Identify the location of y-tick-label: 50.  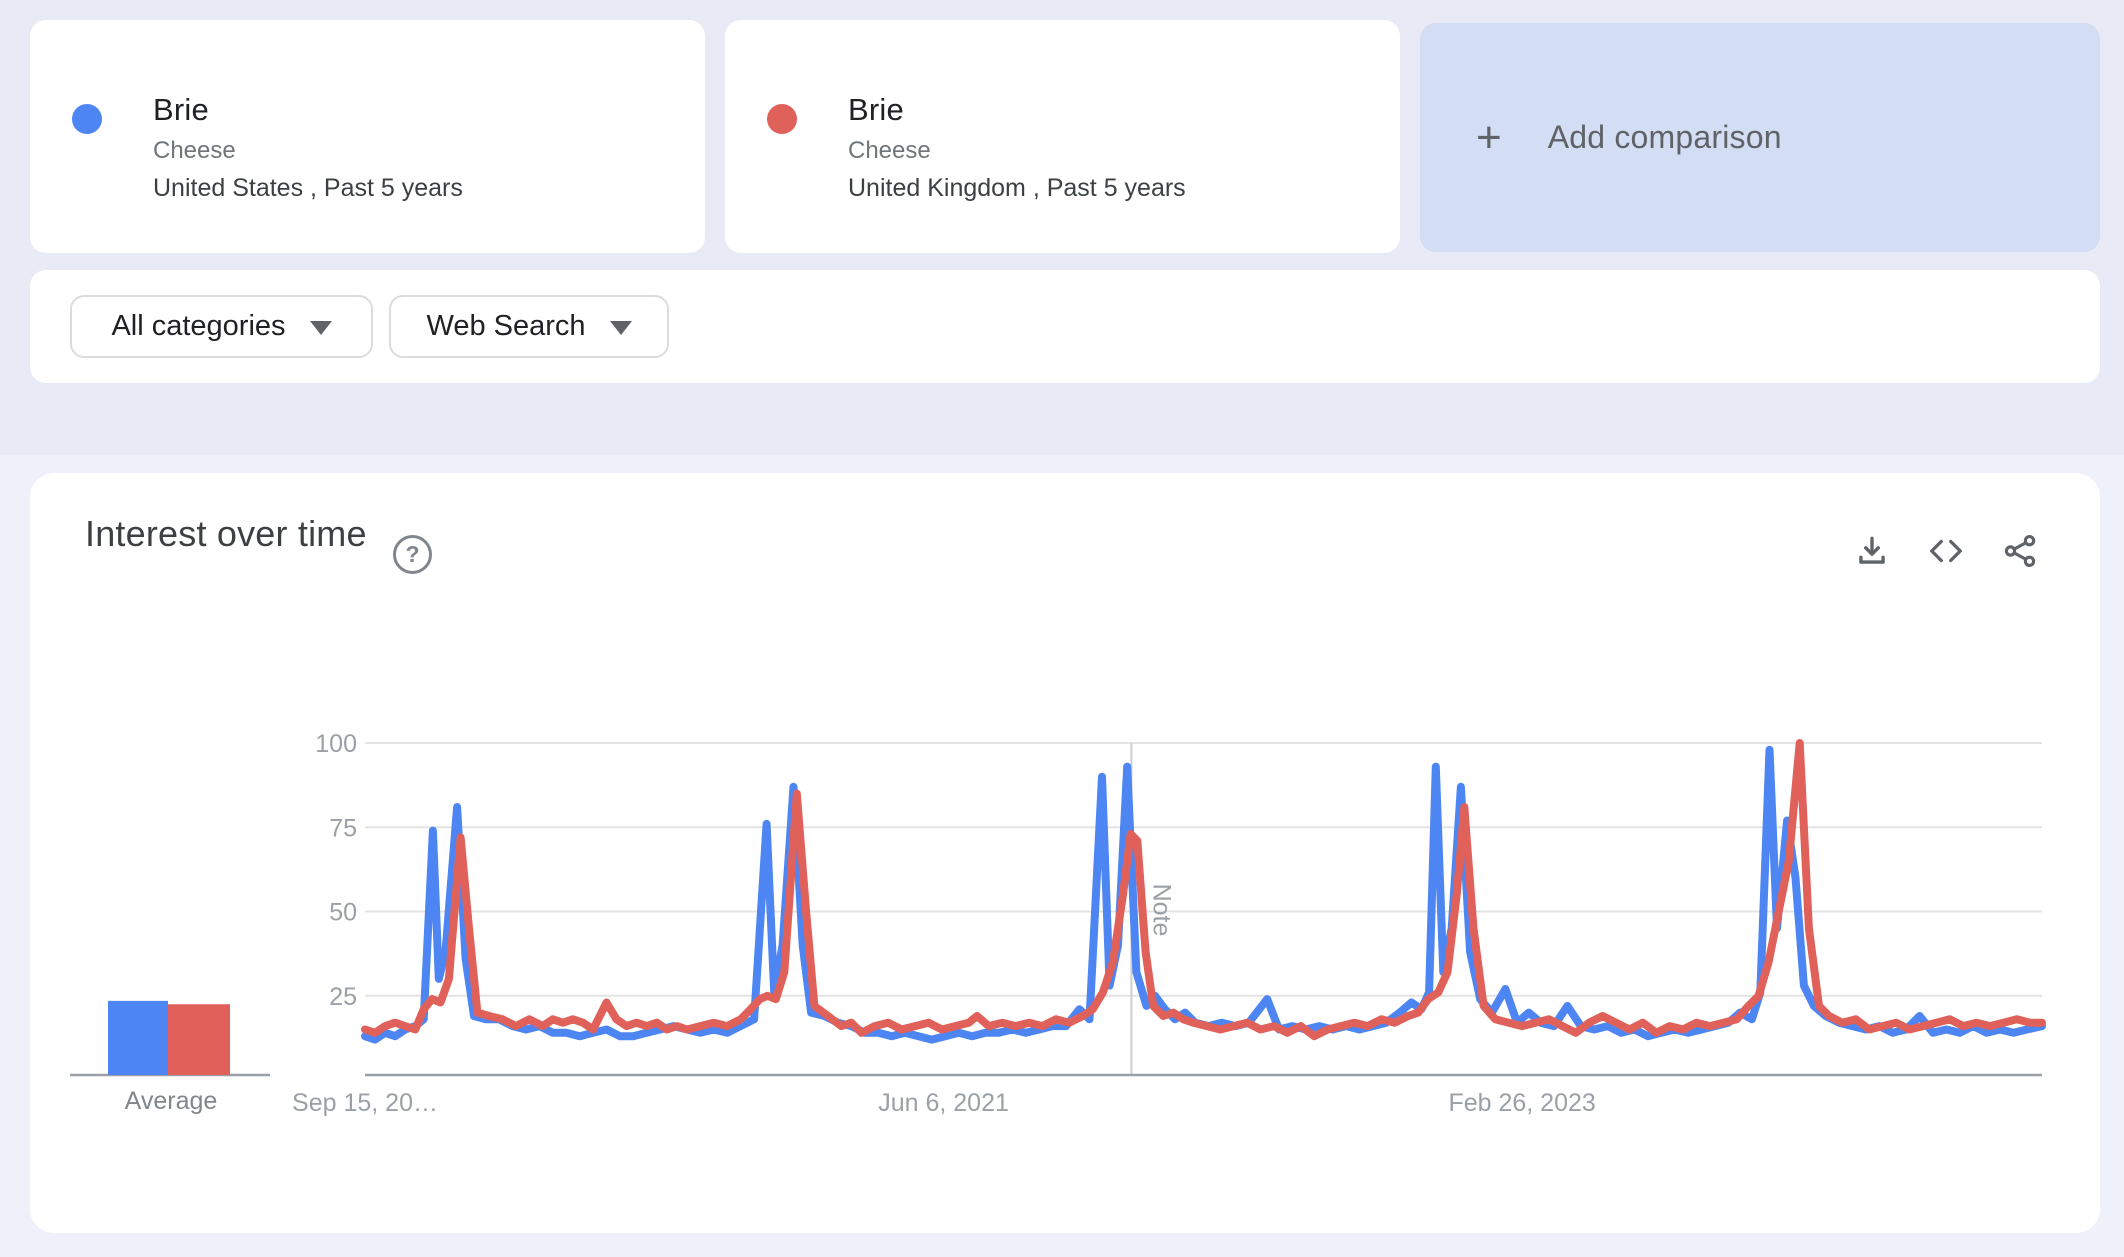
(343, 913).